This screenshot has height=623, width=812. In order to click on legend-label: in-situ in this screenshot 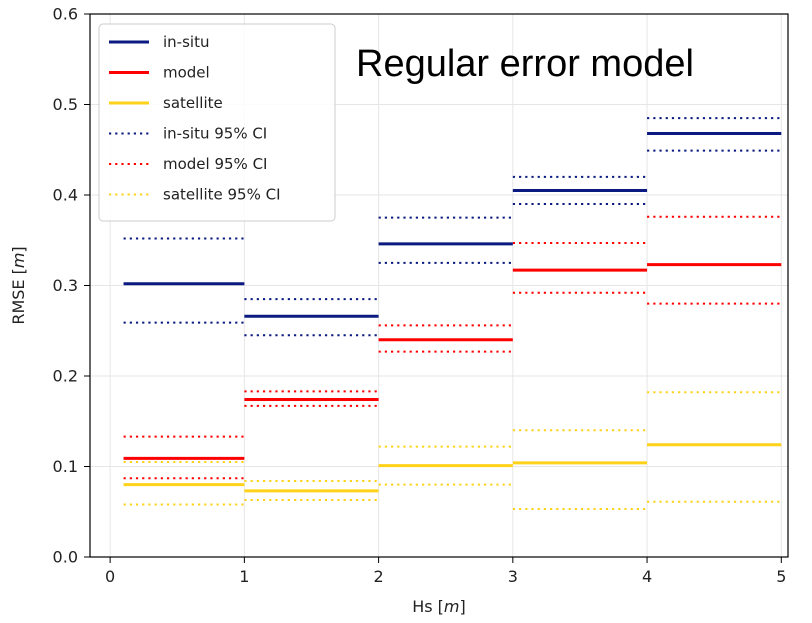, I will do `click(186, 42)`.